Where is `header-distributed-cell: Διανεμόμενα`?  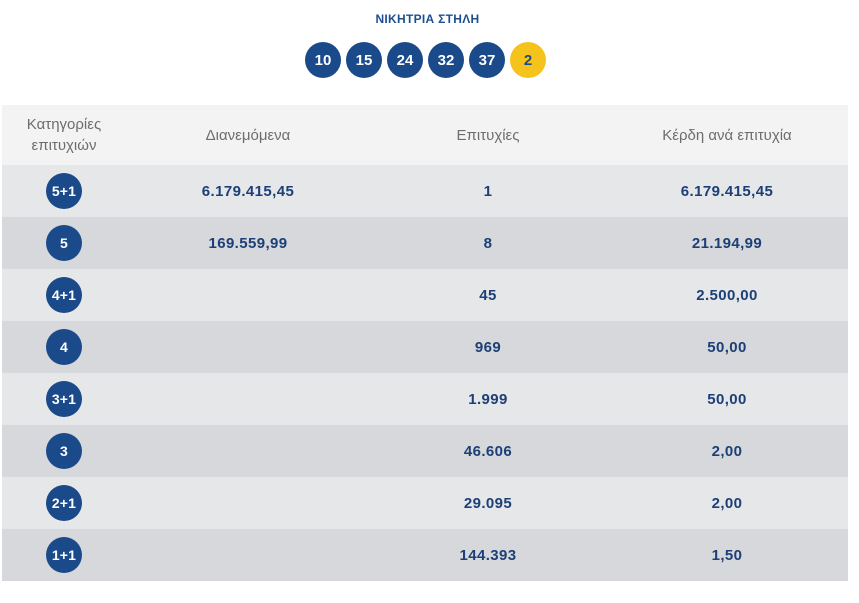
header-distributed-cell: Διανεμόμενα is located at coordinates (248, 135).